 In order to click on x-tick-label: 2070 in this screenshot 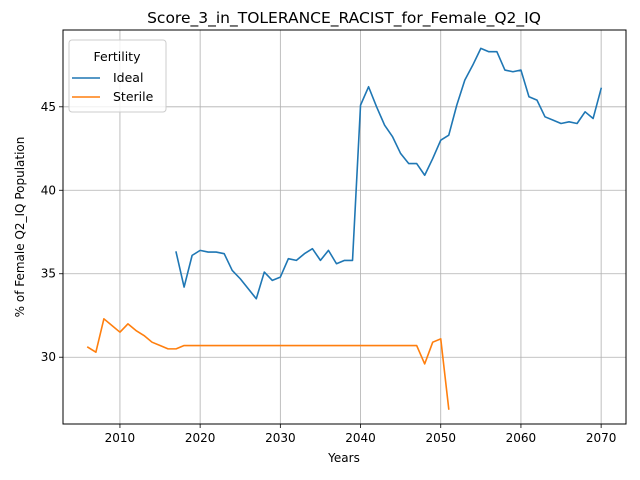, I will do `click(601, 438)`.